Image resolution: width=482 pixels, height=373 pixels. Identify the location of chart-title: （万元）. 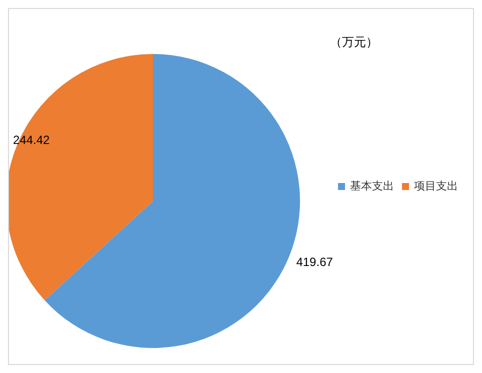
(354, 42).